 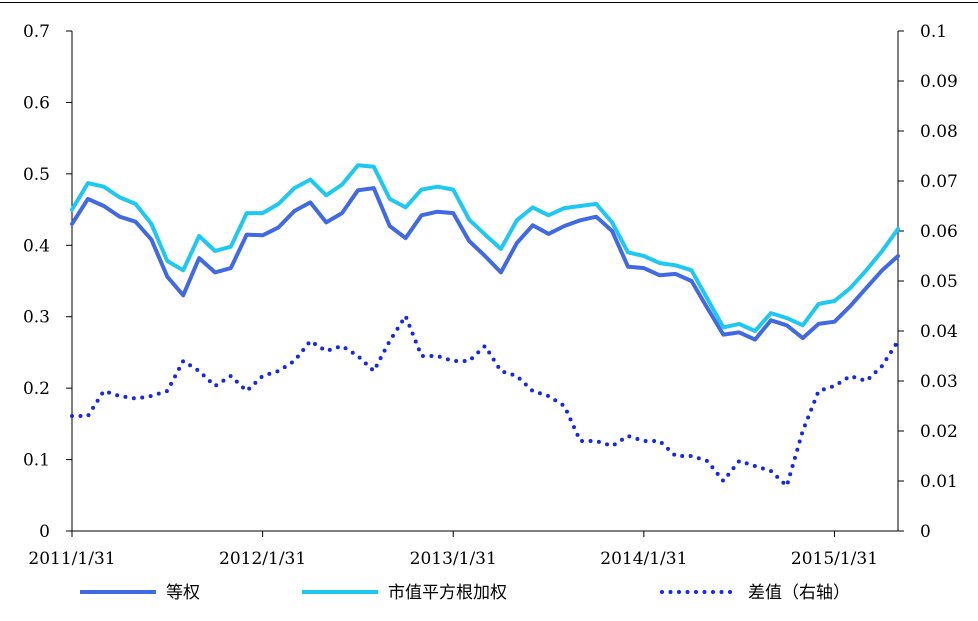 What do you see at coordinates (36, 103) in the screenshot?
I see `y-left-tick-label: 0.6` at bounding box center [36, 103].